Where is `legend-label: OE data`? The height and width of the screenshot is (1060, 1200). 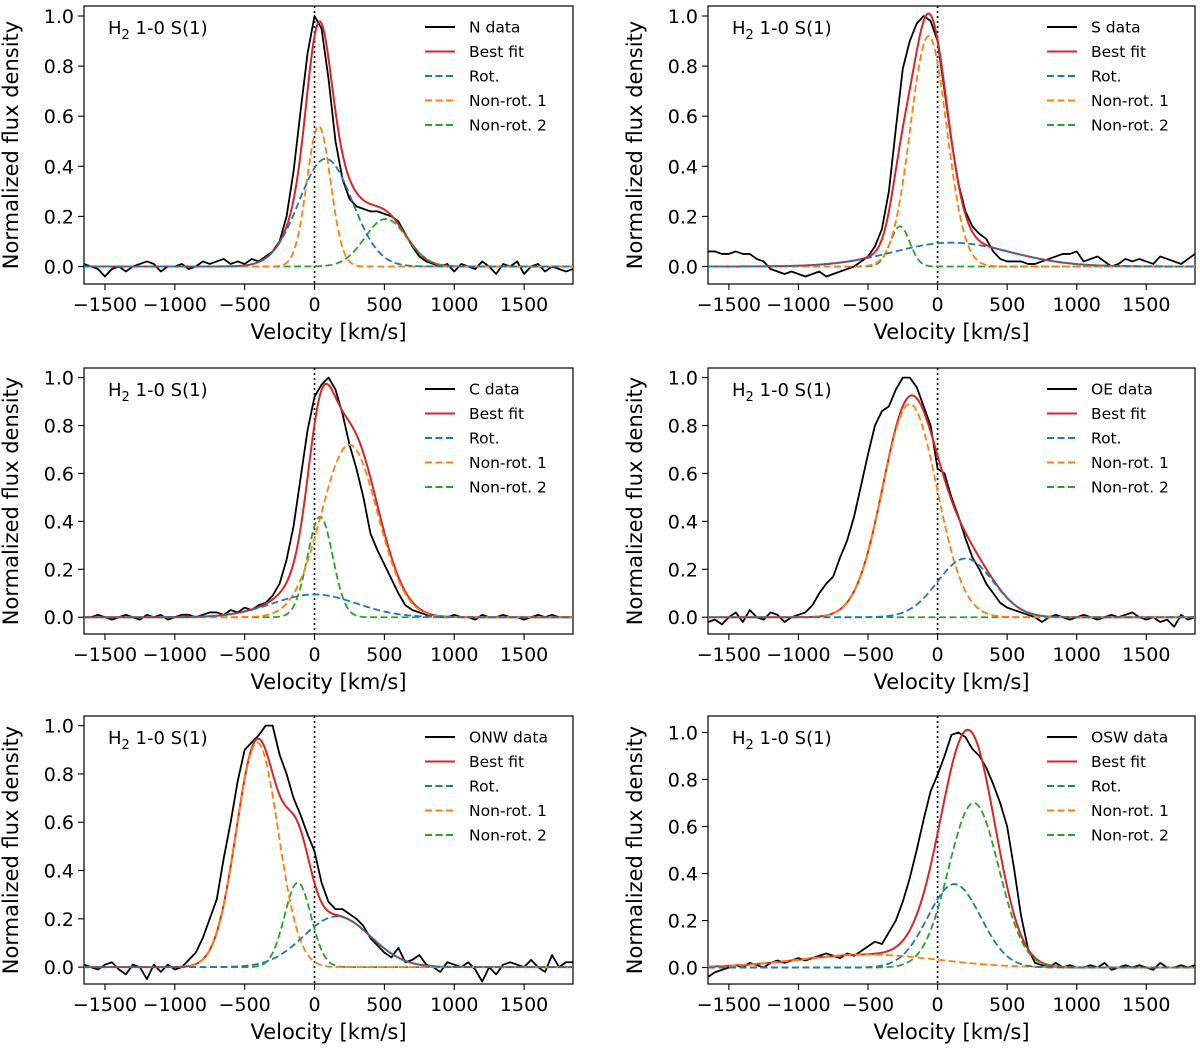 legend-label: OE data is located at coordinates (1122, 390).